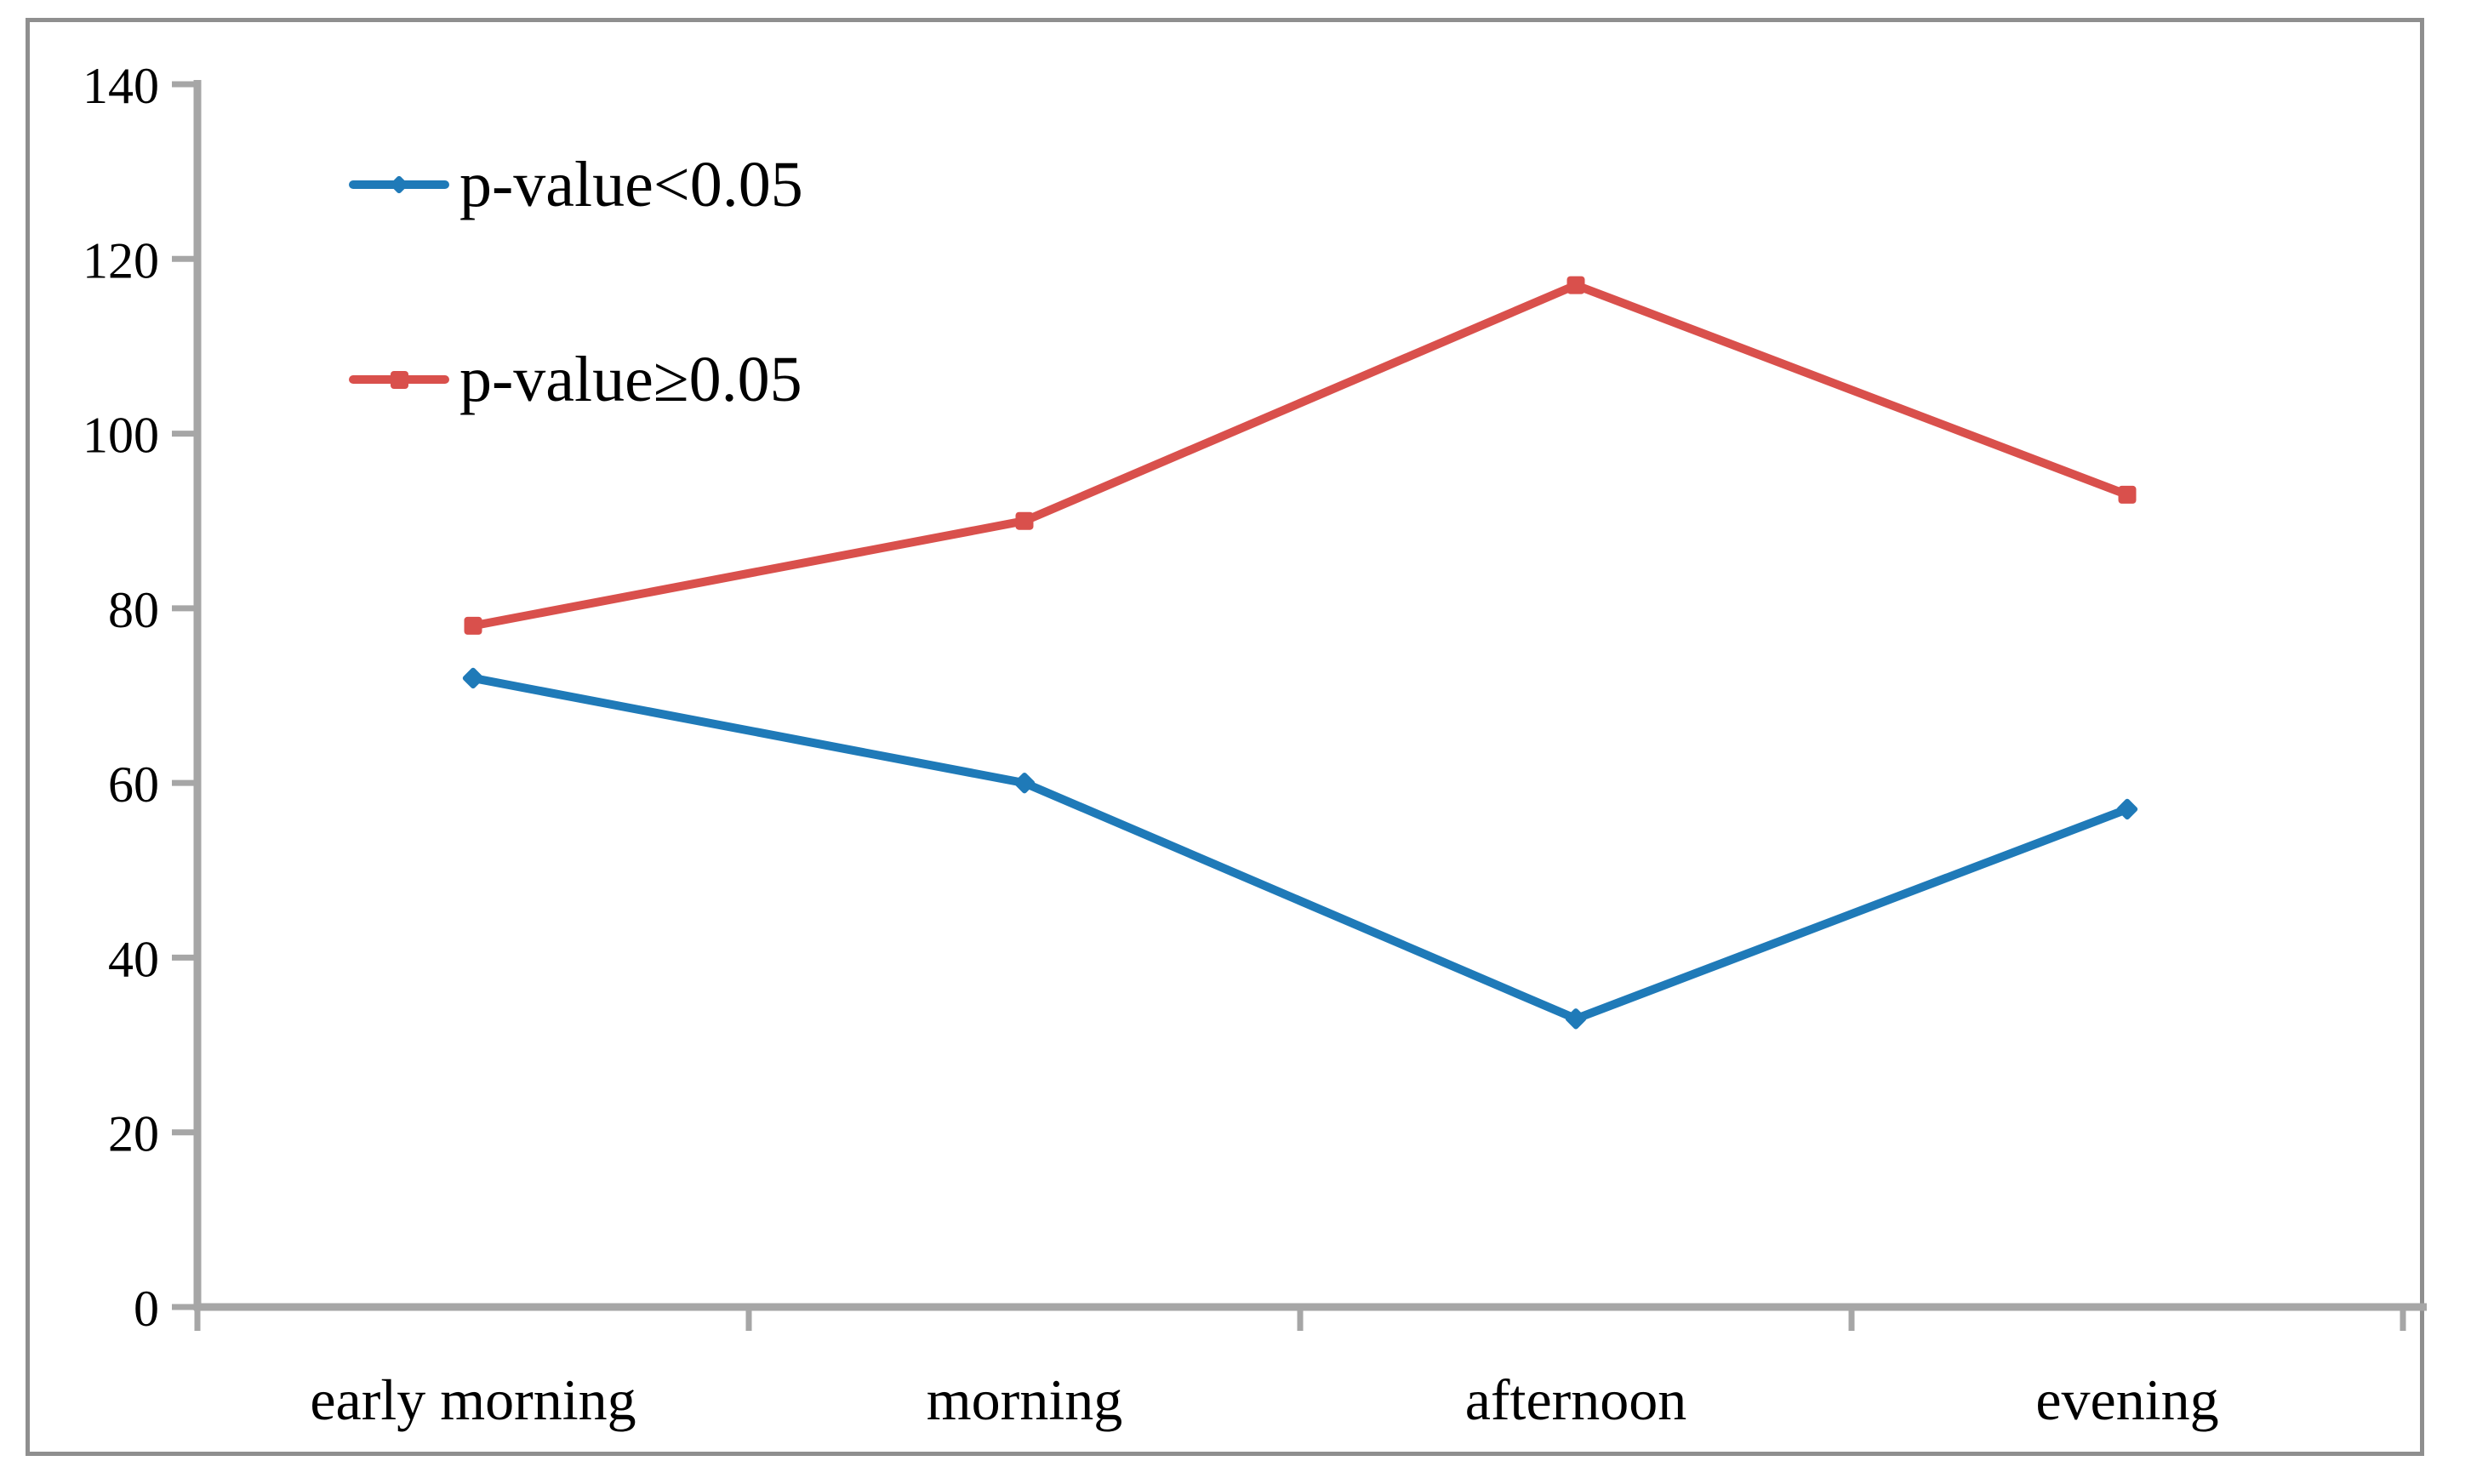  What do you see at coordinates (2126, 1399) in the screenshot?
I see `x-axis-label: evening` at bounding box center [2126, 1399].